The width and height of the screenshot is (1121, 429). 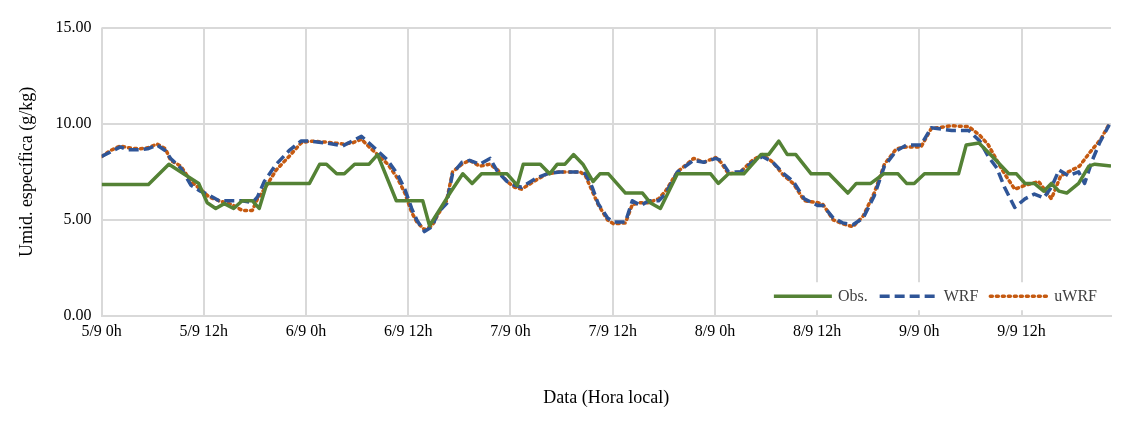 I want to click on y-tick-label: 15.00, so click(x=73, y=26).